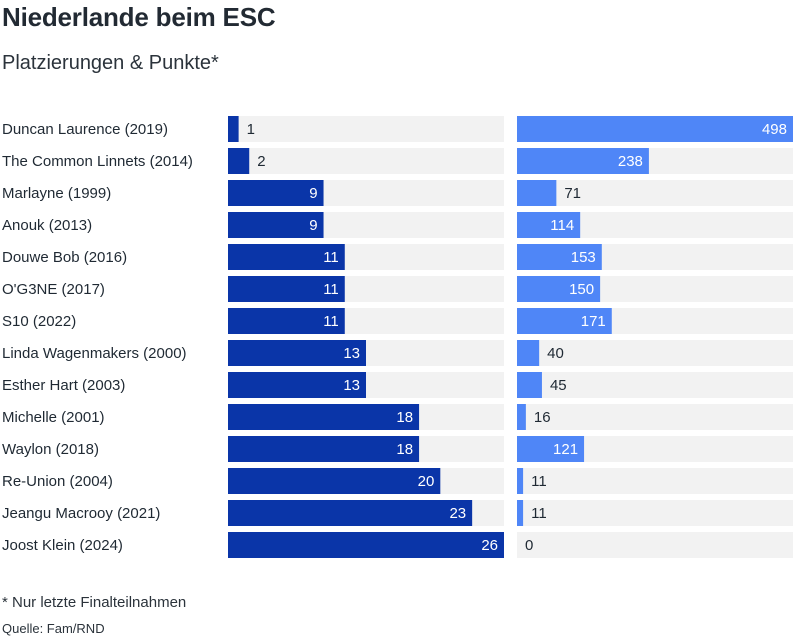 The width and height of the screenshot is (800, 638). What do you see at coordinates (94, 602) in the screenshot?
I see `footnote: * Nur letzte Finalteilnahmen` at bounding box center [94, 602].